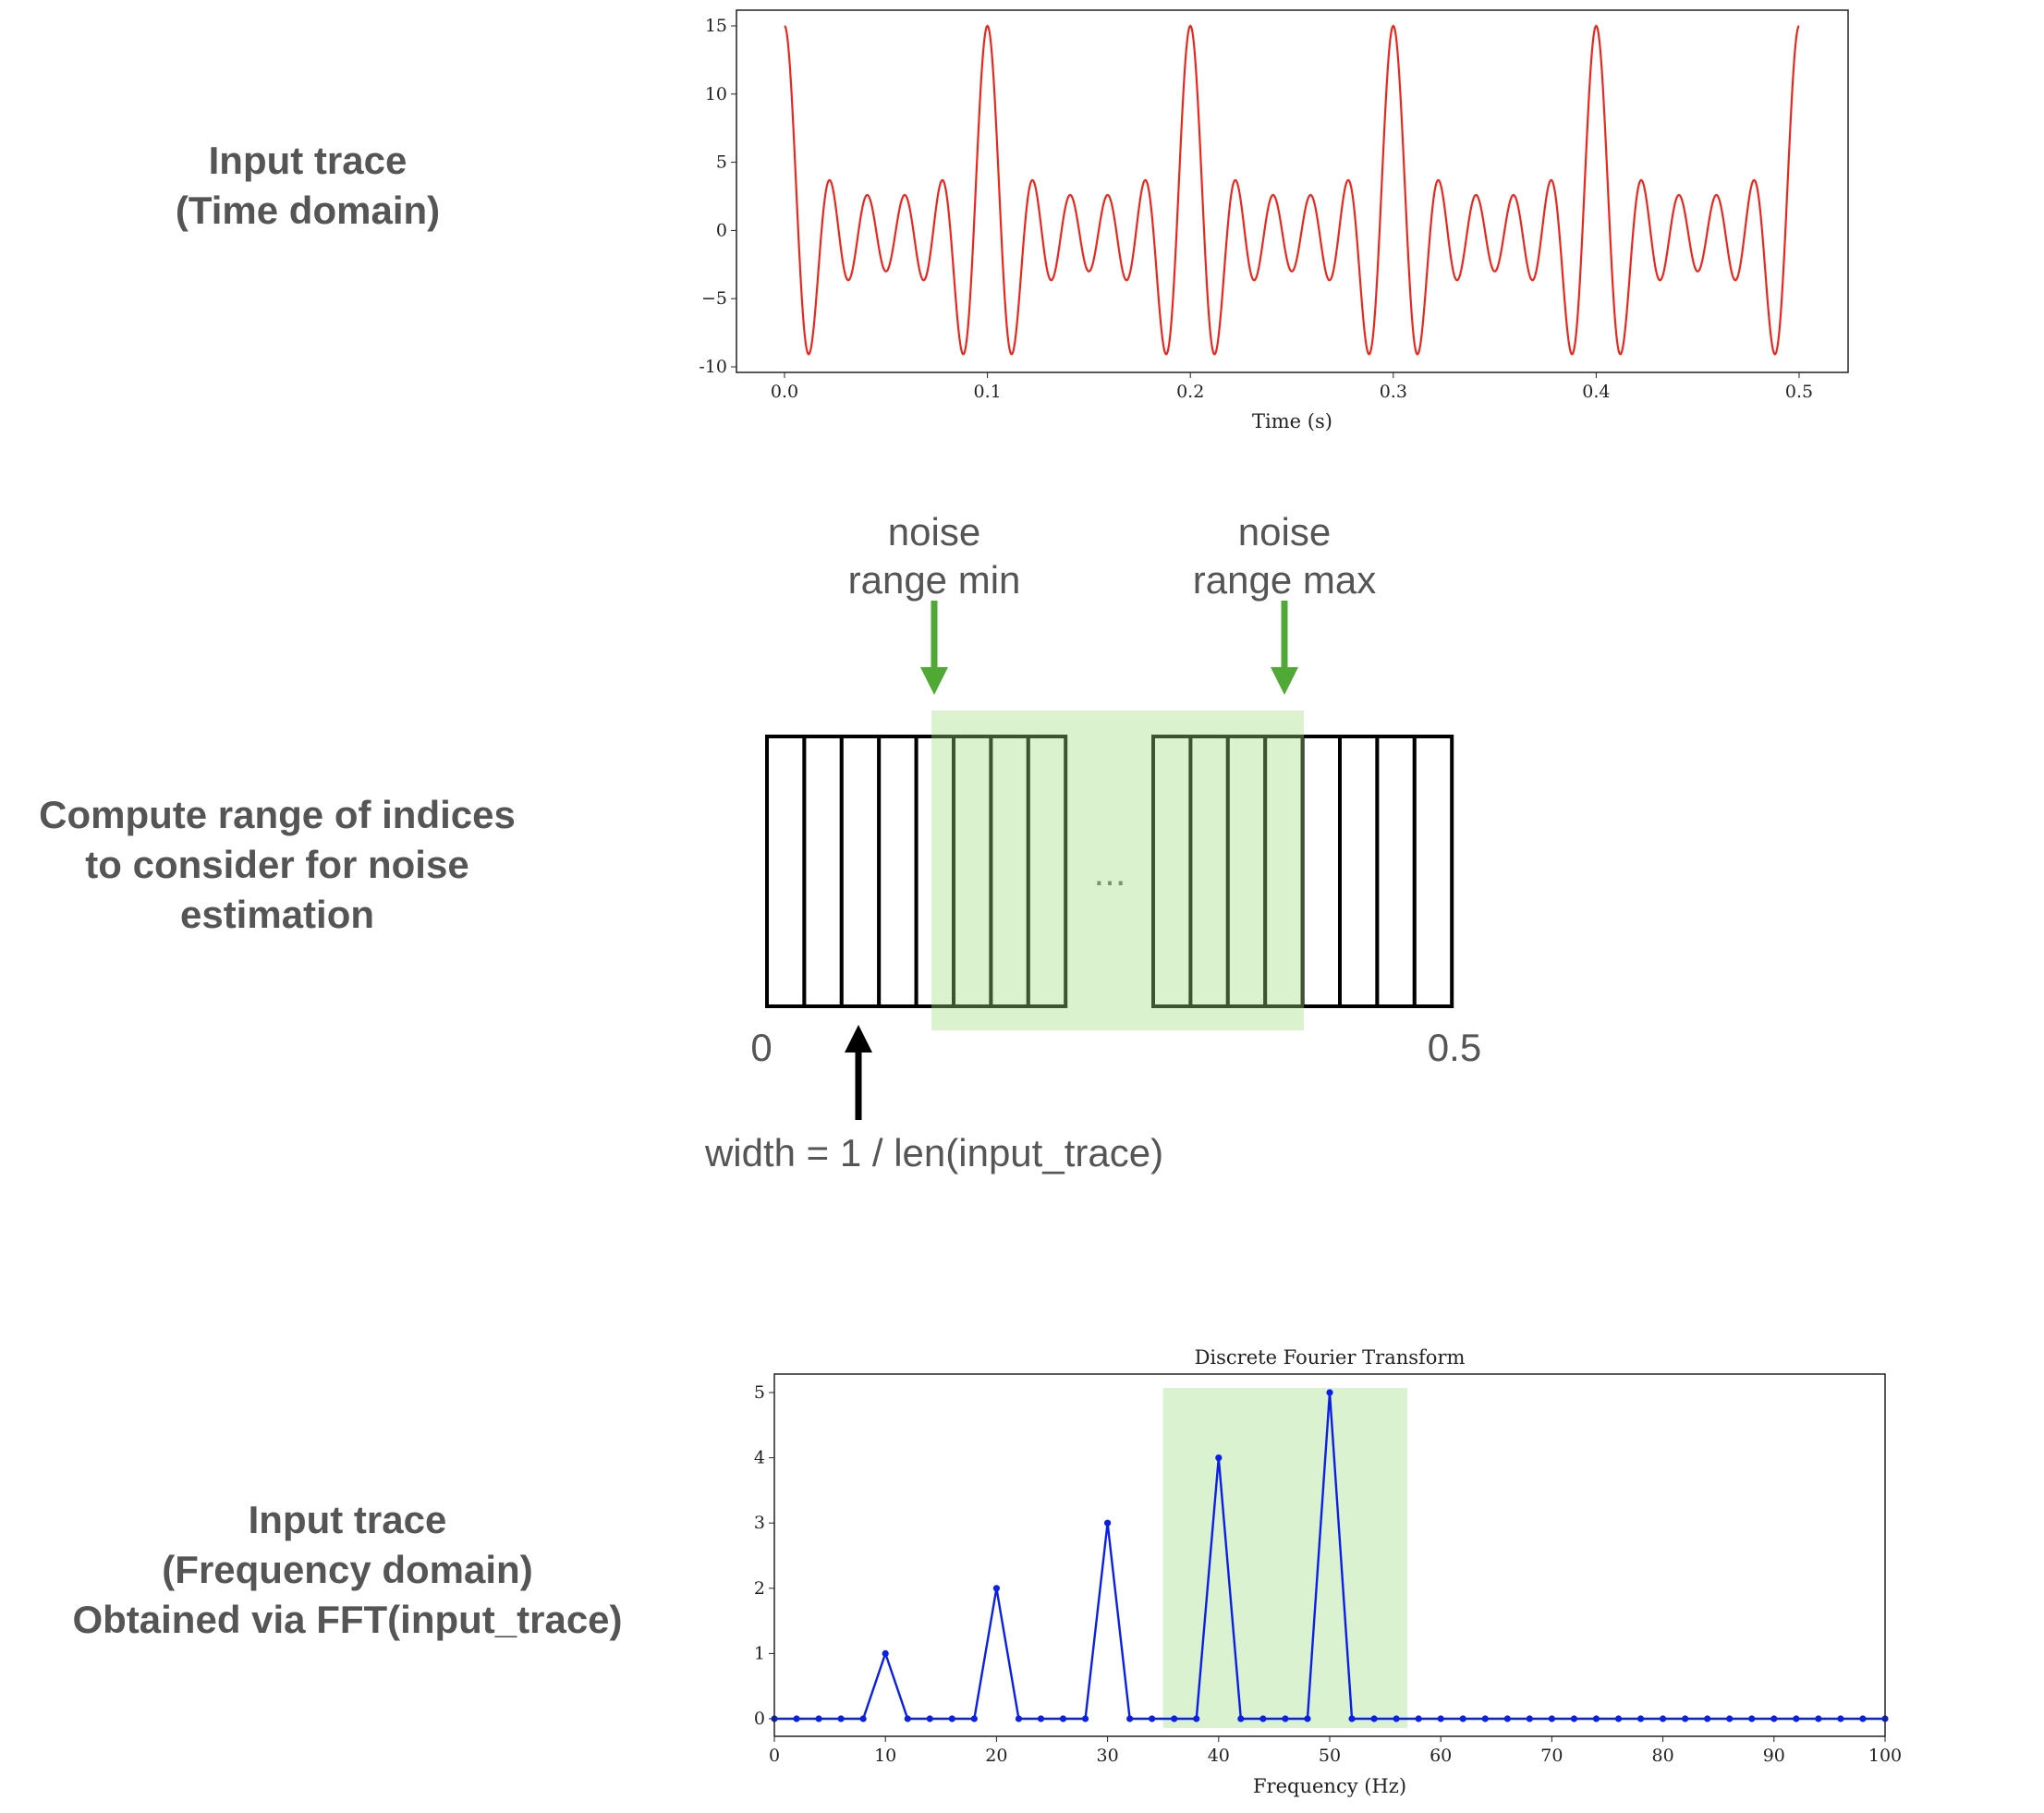  I want to click on label-line: range max, so click(1284, 580).